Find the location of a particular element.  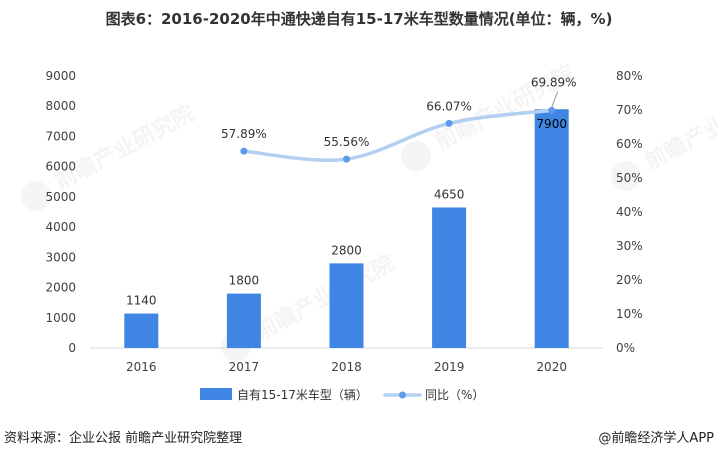

x-tick-label: 2016 is located at coordinates (141, 367).